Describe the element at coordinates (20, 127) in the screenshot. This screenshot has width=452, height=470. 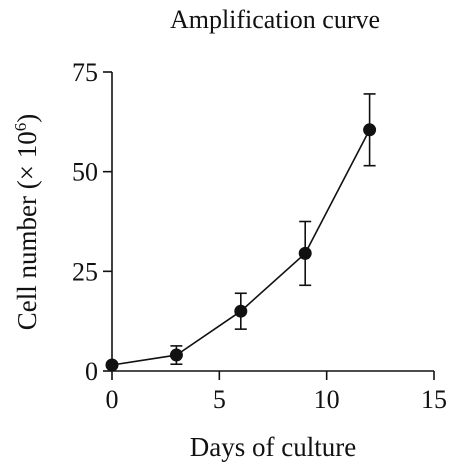
I see `y-axis-label-superscript: 6` at that location.